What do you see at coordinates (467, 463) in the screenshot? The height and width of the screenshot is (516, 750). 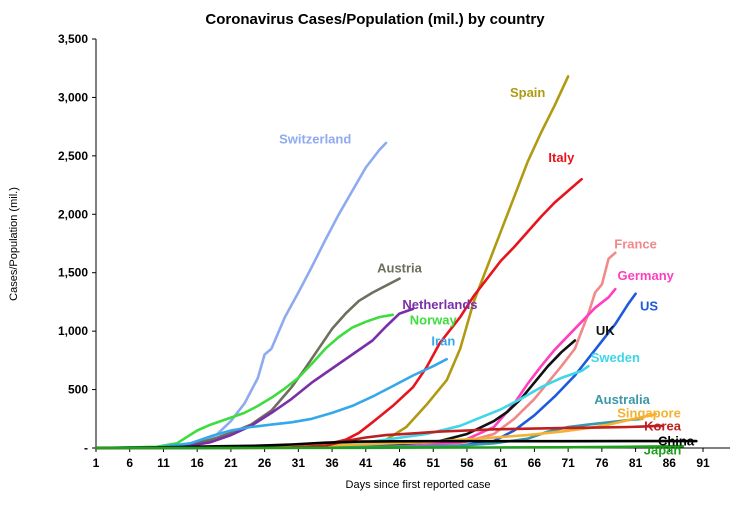 I see `x-tick-label: 56` at bounding box center [467, 463].